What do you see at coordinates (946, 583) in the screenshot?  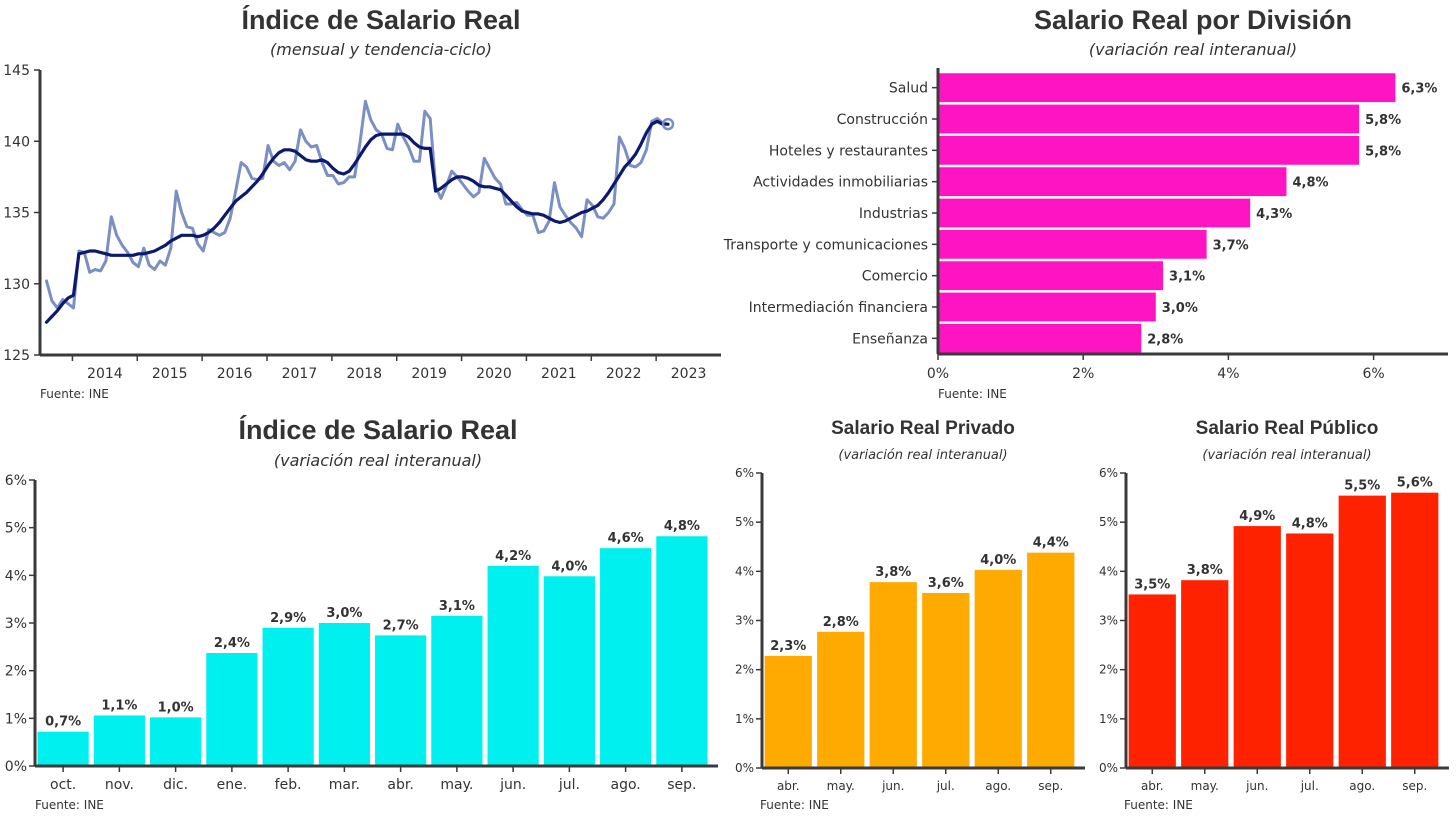 I see `bar-value-label: 3,6%` at bounding box center [946, 583].